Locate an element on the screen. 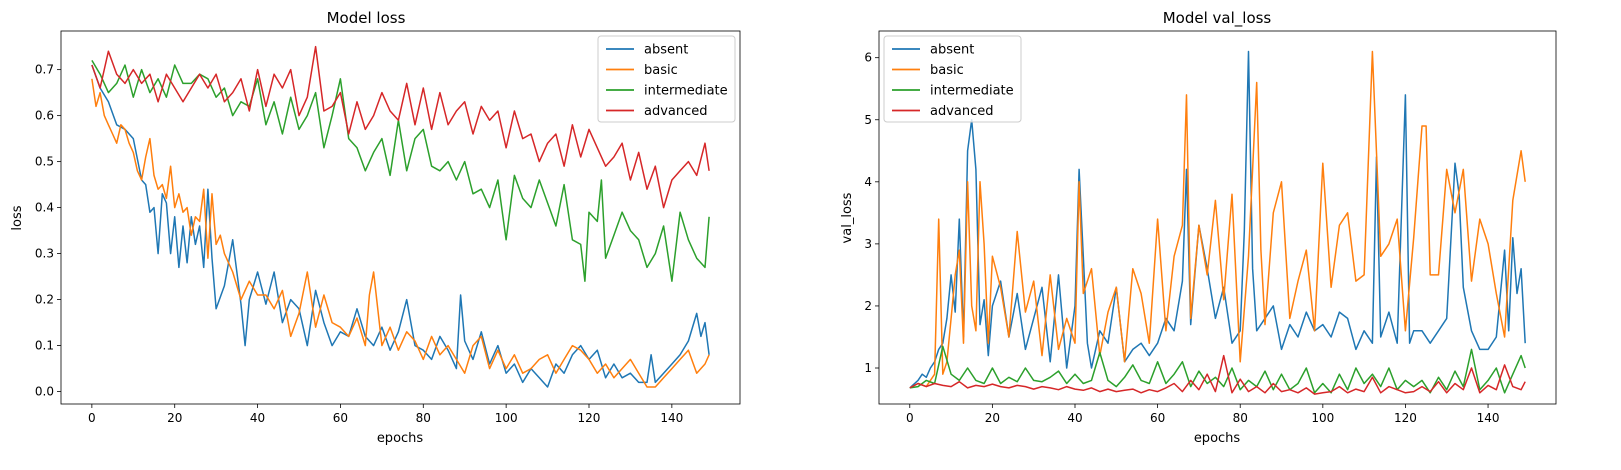 The width and height of the screenshot is (1621, 470). y-tick-label: 3 is located at coordinates (868, 244).